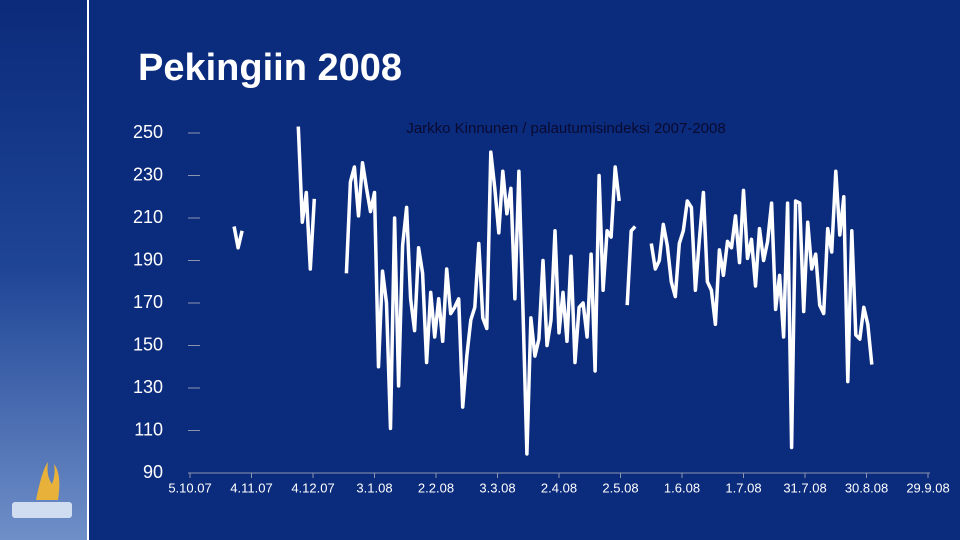 This screenshot has height=540, width=960. What do you see at coordinates (682, 487) in the screenshot?
I see `x-tick-label: 1.6.08` at bounding box center [682, 487].